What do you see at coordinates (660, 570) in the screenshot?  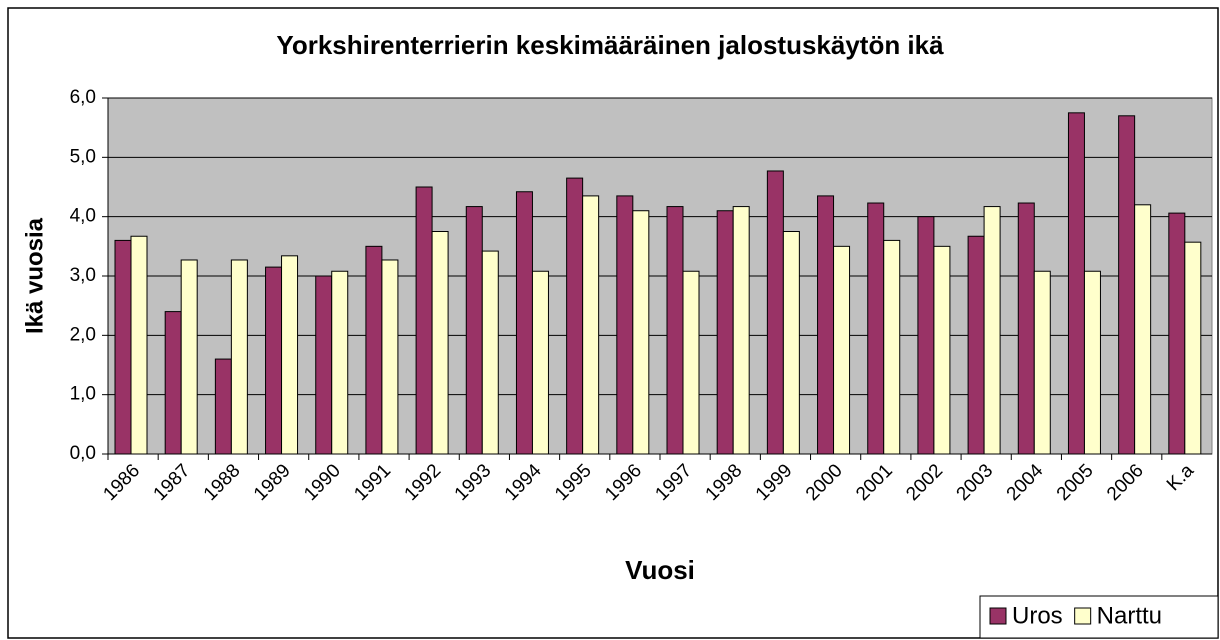 I see `x-axis-title: Vuosi` at bounding box center [660, 570].